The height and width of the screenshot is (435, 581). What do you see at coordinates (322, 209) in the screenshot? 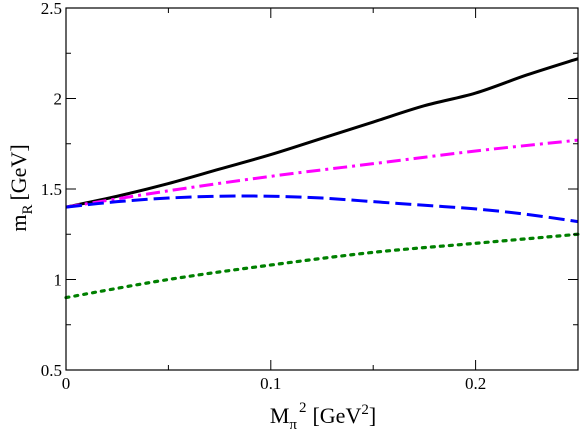
I see `series-line-dashed` at bounding box center [322, 209].